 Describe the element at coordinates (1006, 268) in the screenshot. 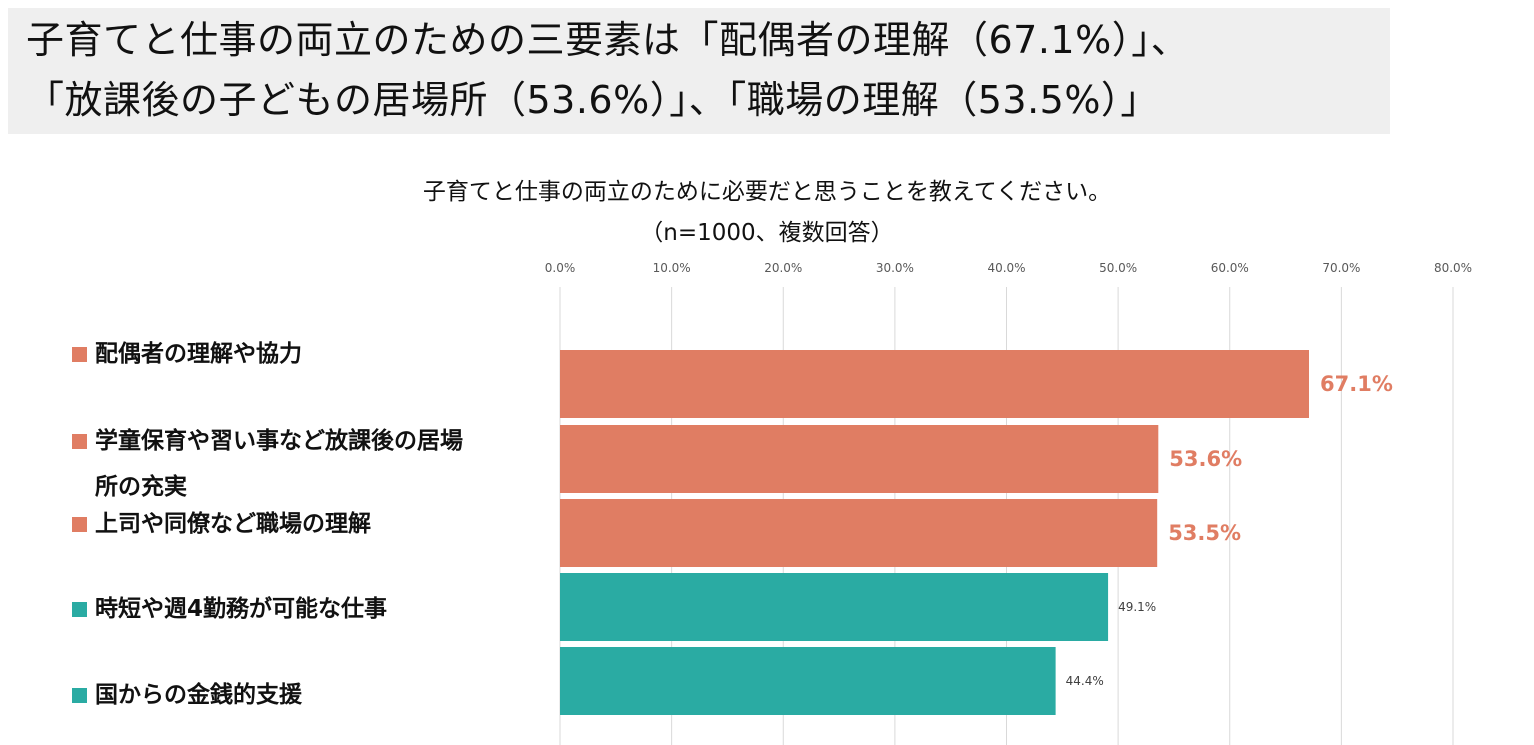

I see `x-tick-label: 40.0%` at that location.